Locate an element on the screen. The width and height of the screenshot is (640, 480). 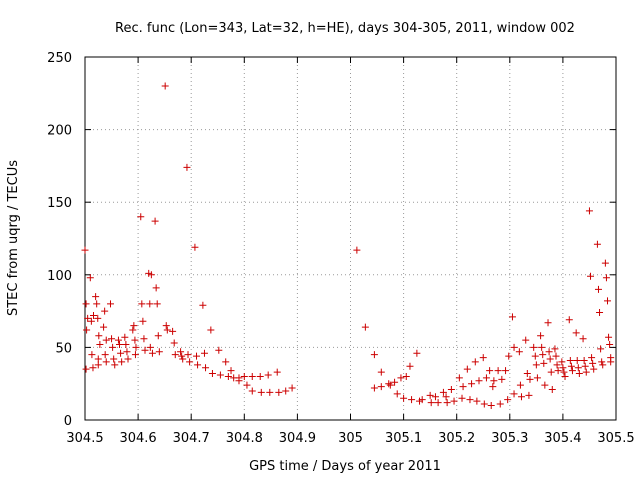
x-tick-label: 305.5 is located at coordinates (615, 438).